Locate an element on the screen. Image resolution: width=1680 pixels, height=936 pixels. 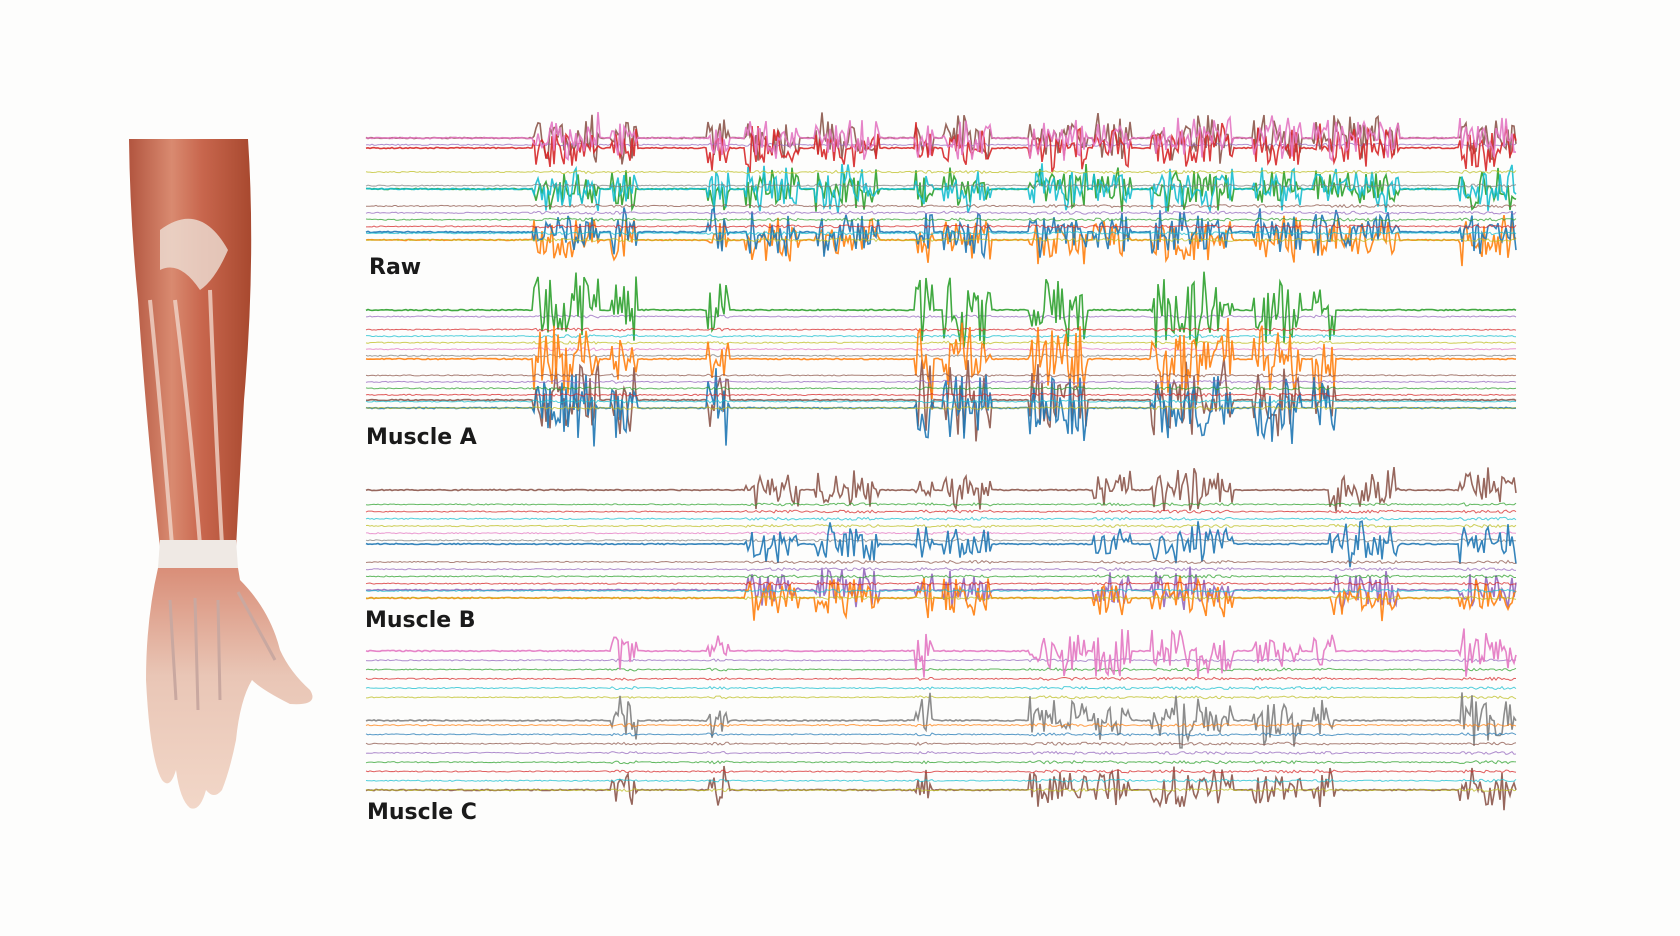
tendon-lines is located at coordinates (186, 417).